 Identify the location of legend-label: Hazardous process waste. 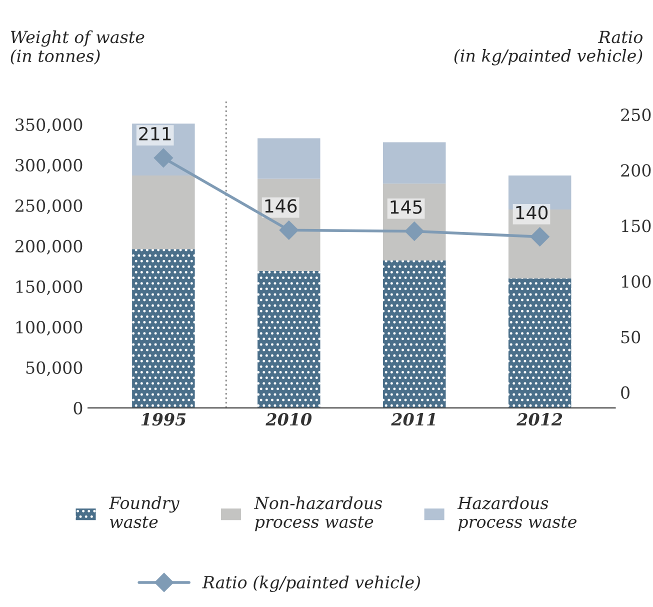
(516, 514).